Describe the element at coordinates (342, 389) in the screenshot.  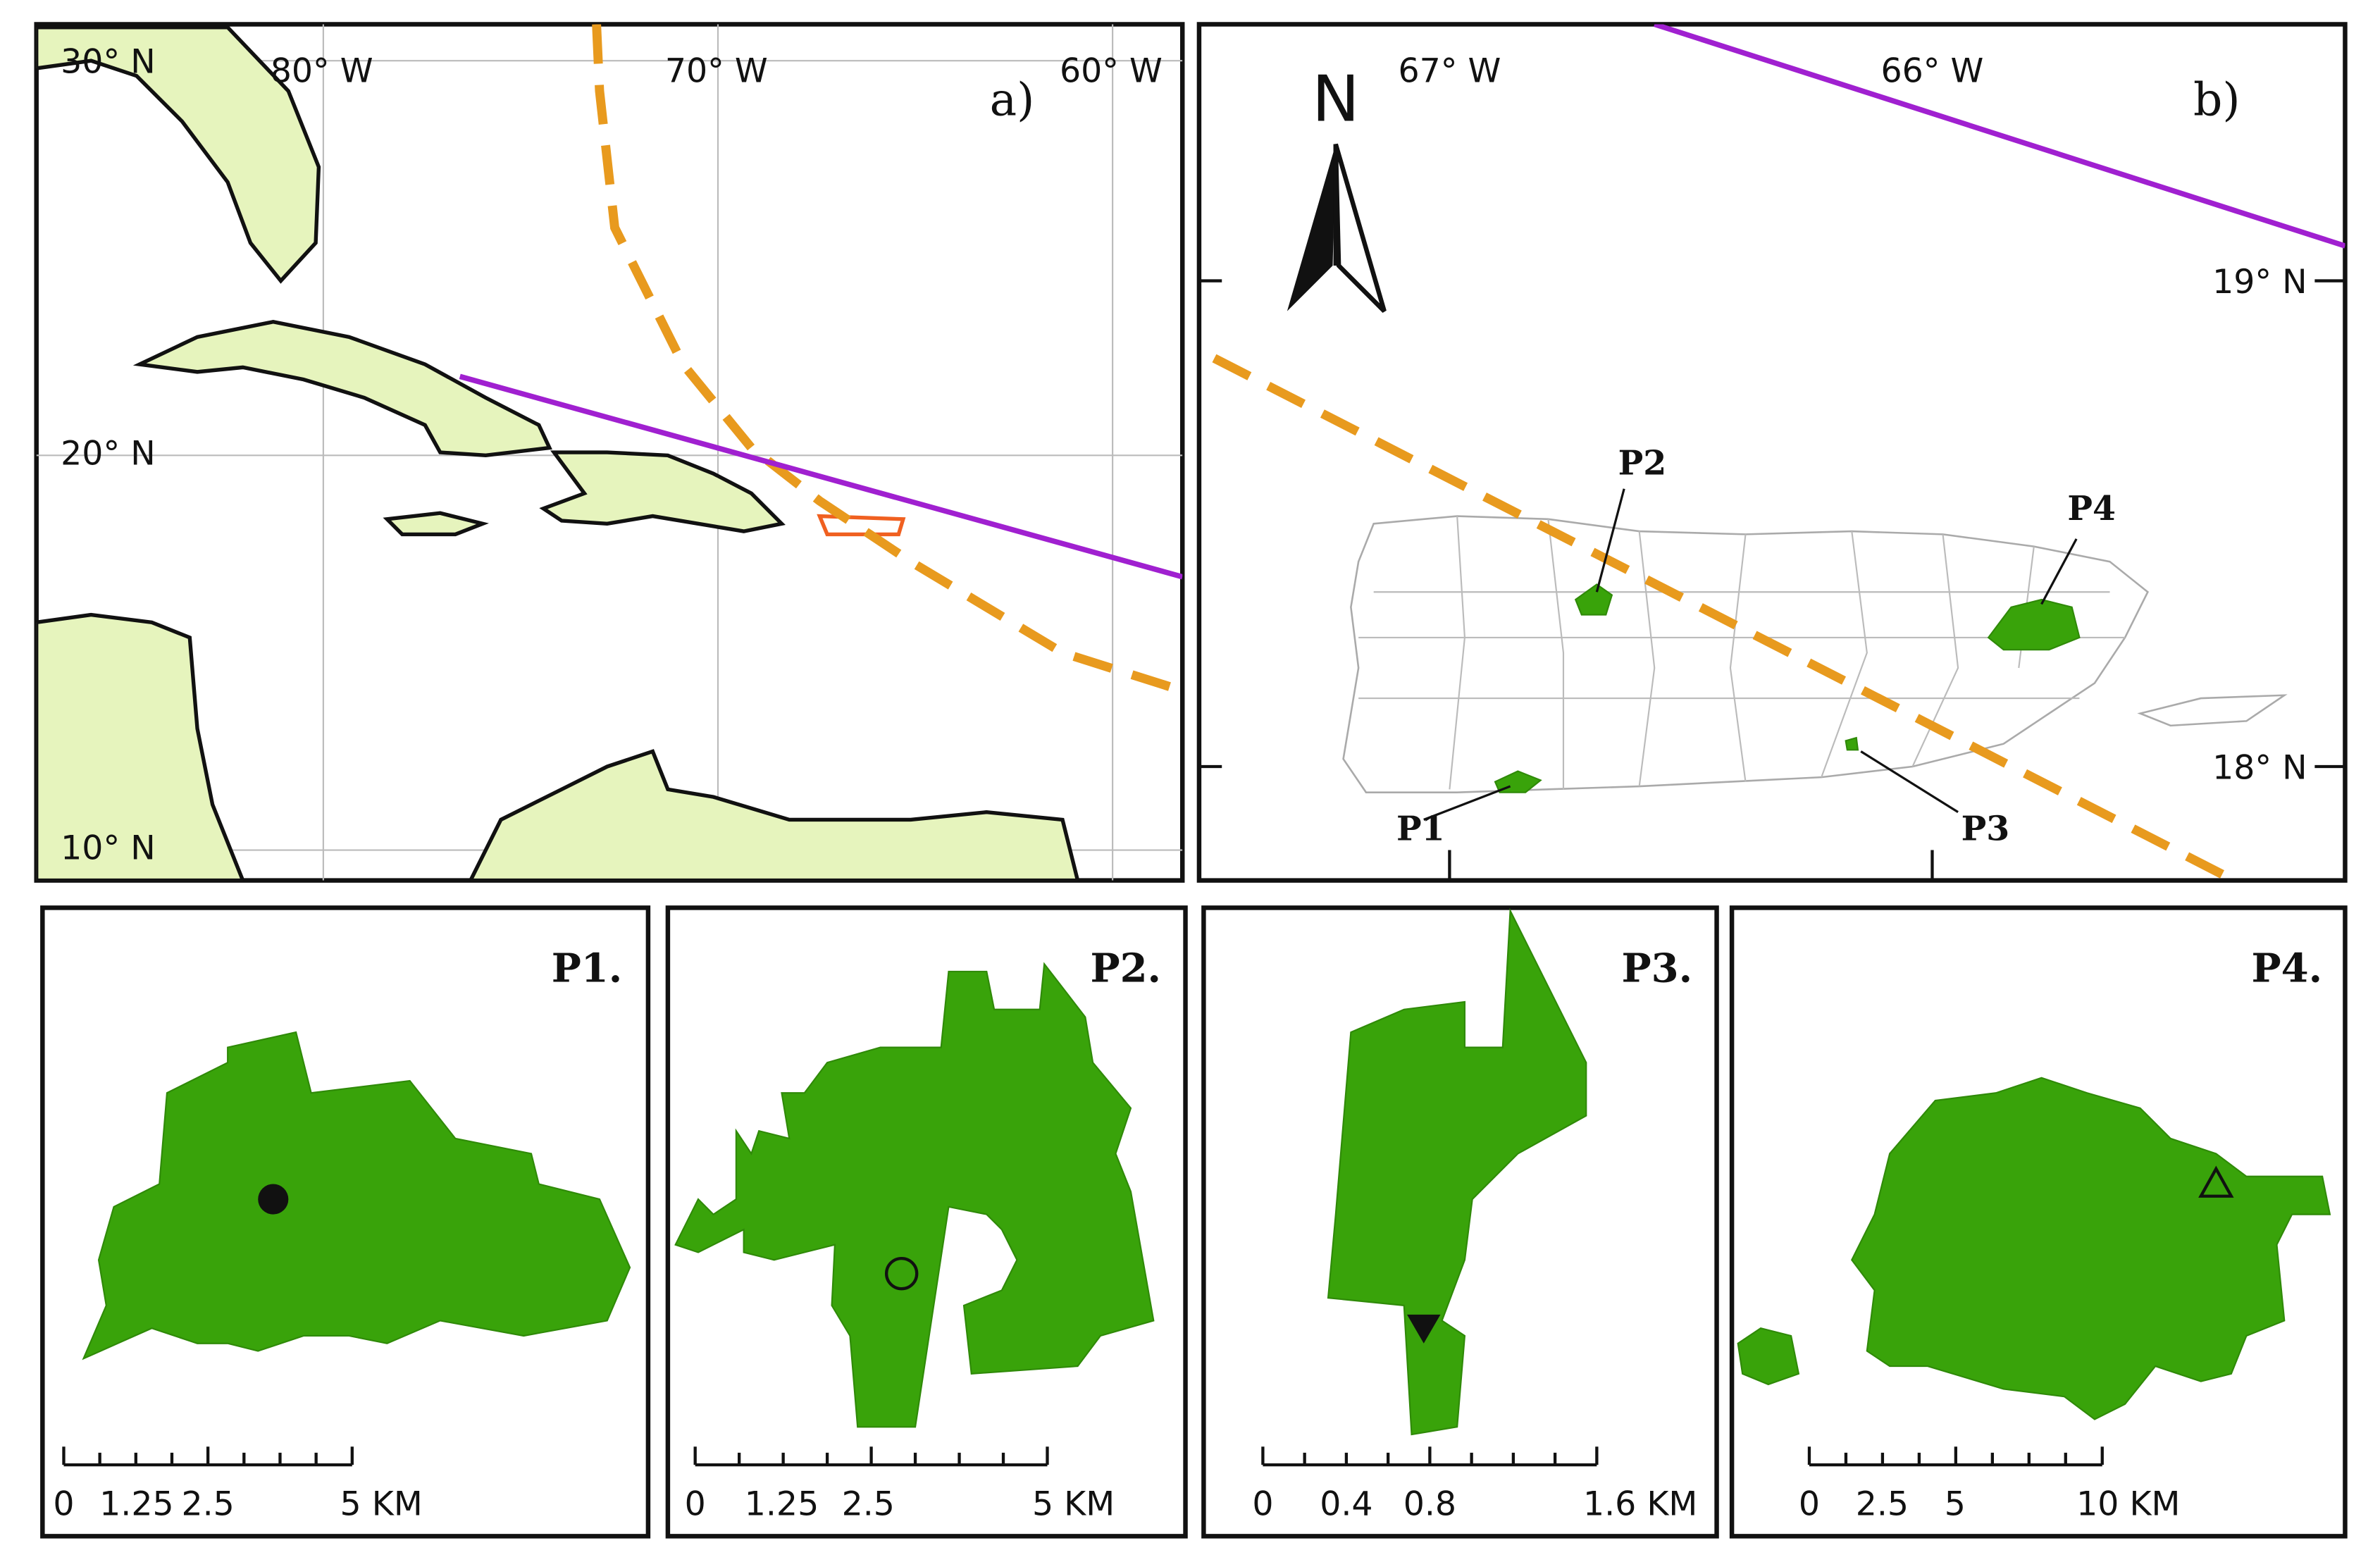
I see `cuba` at that location.